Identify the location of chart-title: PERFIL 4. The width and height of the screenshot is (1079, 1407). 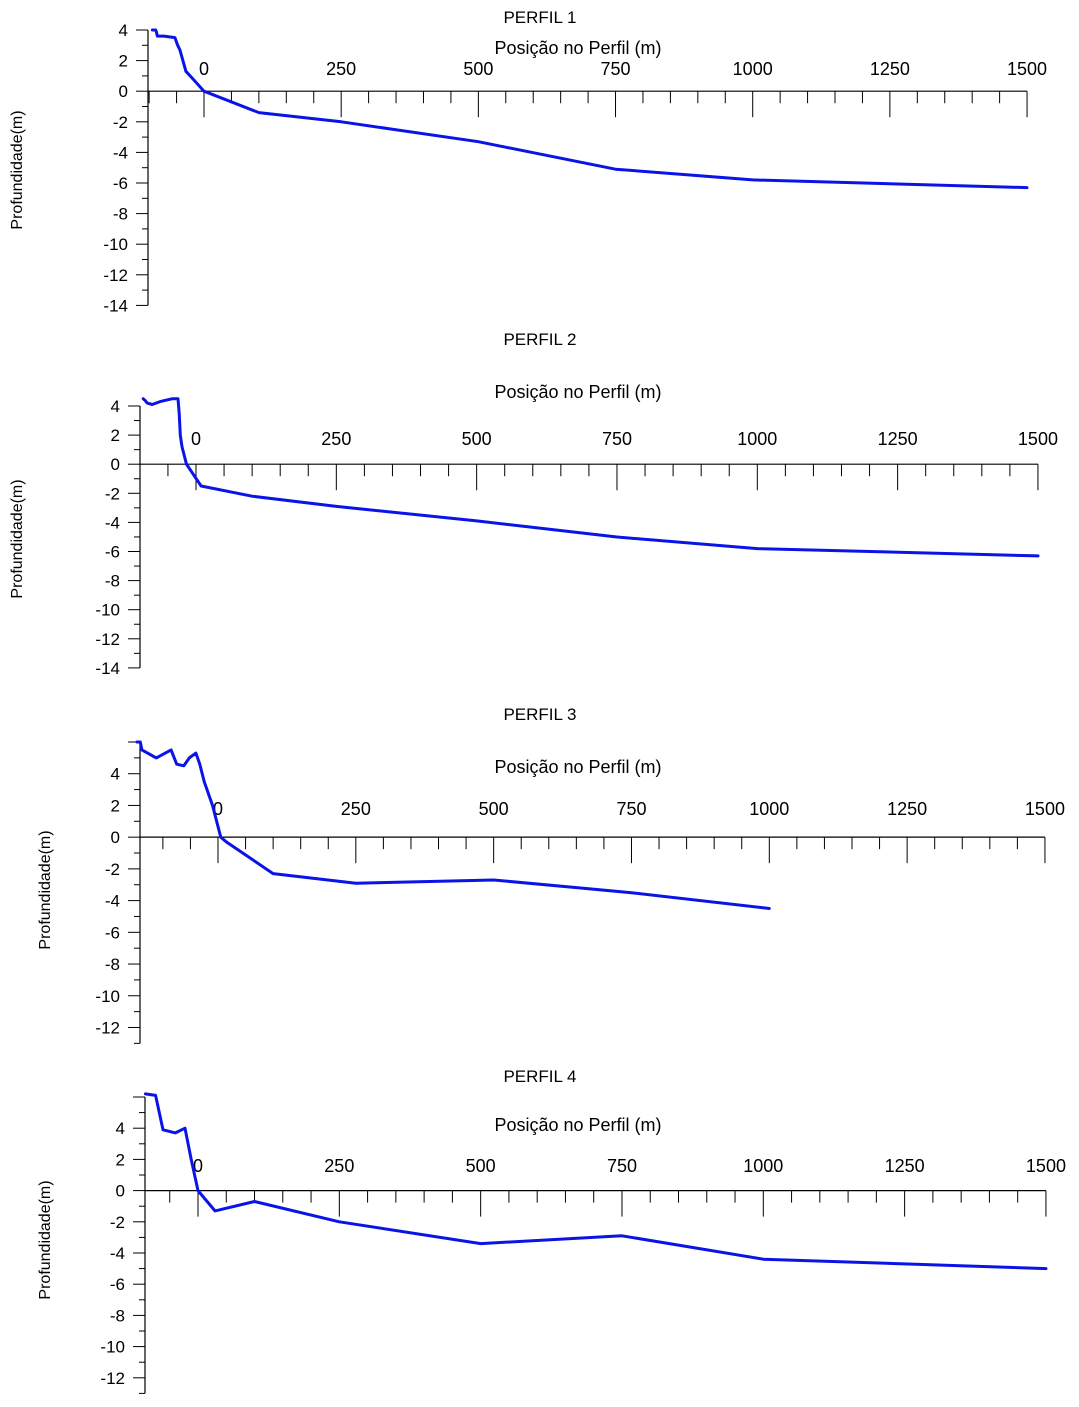
(539, 1076).